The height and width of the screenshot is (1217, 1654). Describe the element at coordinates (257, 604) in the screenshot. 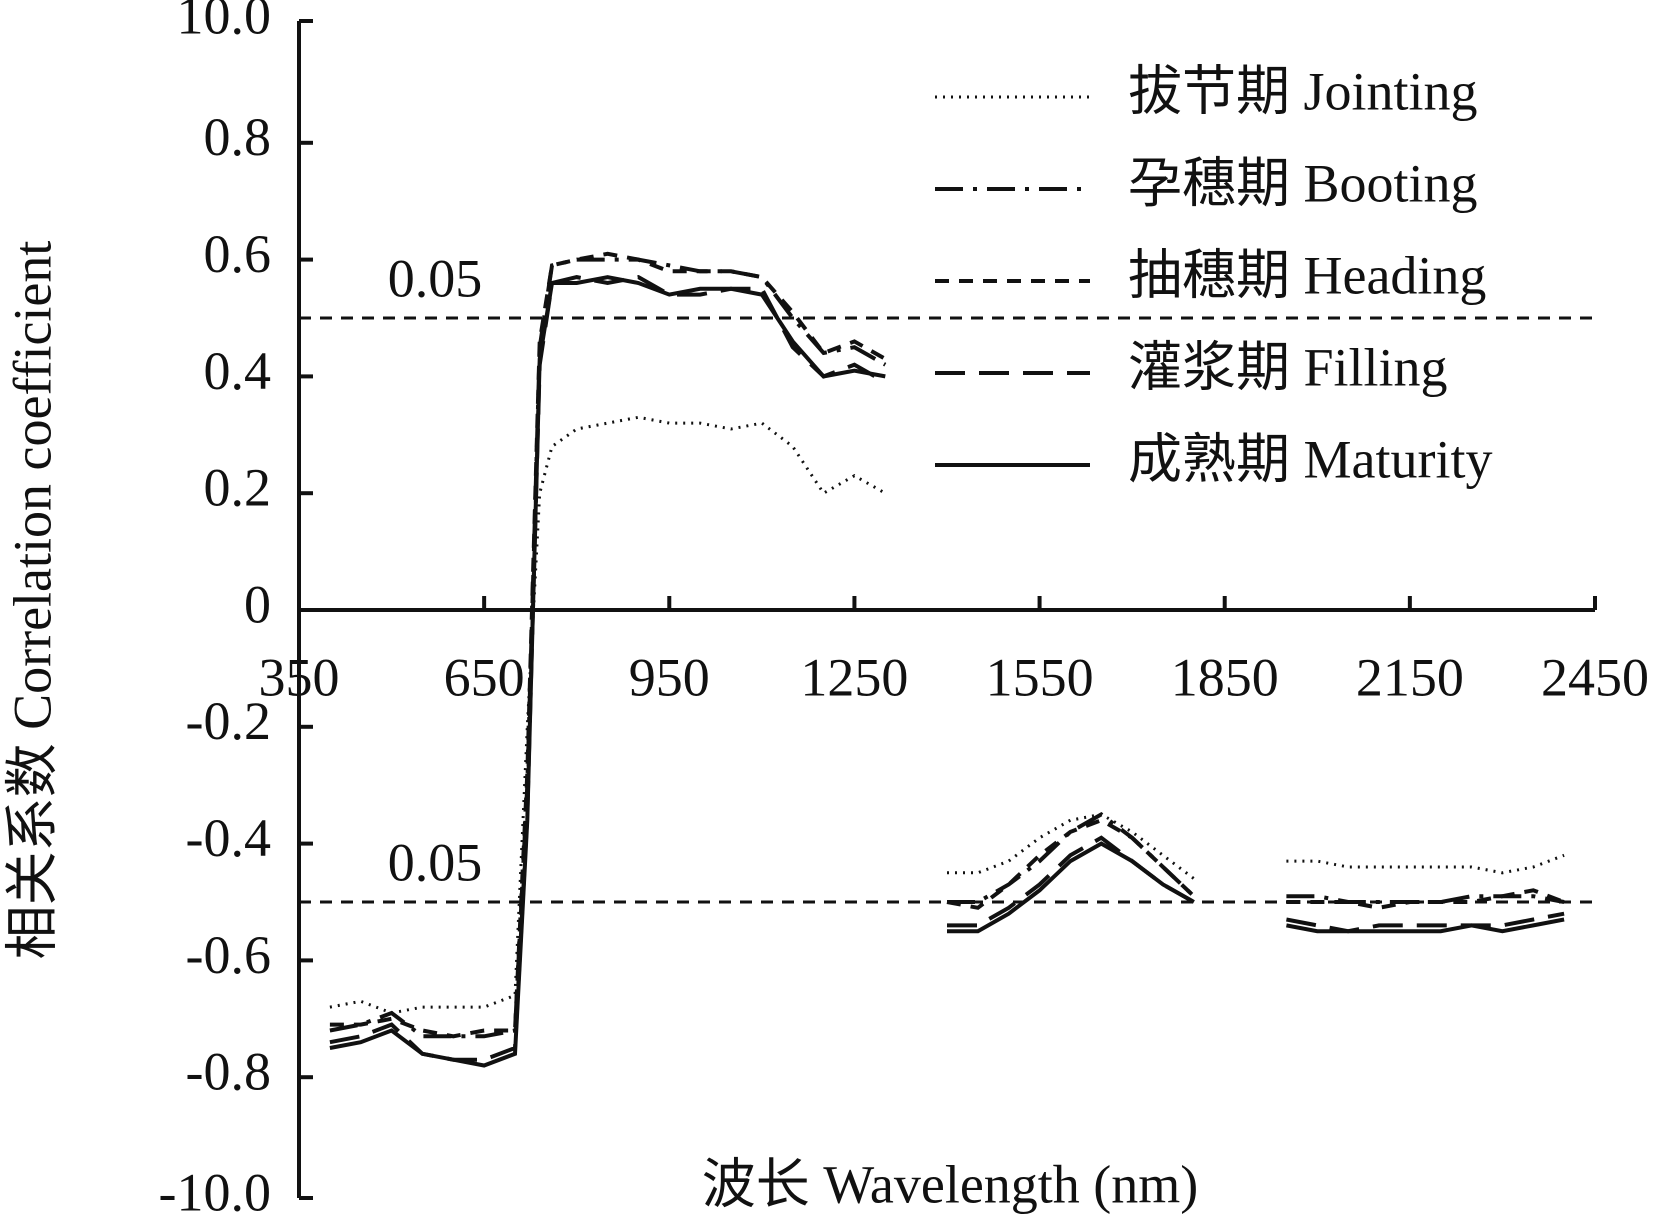

I see `y-tick-label: 0` at that location.